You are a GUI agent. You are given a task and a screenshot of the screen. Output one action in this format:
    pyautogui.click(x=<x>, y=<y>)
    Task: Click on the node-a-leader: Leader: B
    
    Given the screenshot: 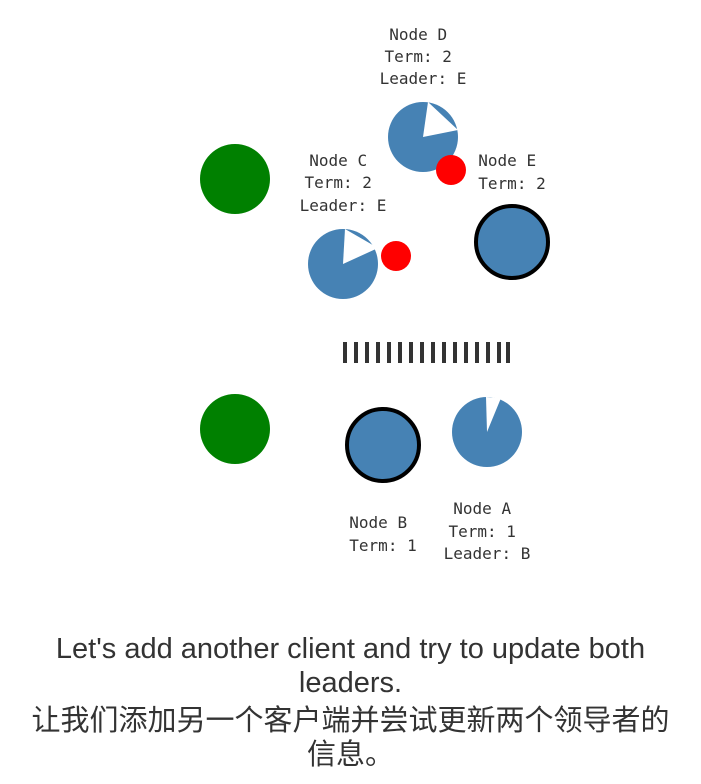 What is the action you would take?
    pyautogui.click(x=487, y=553)
    